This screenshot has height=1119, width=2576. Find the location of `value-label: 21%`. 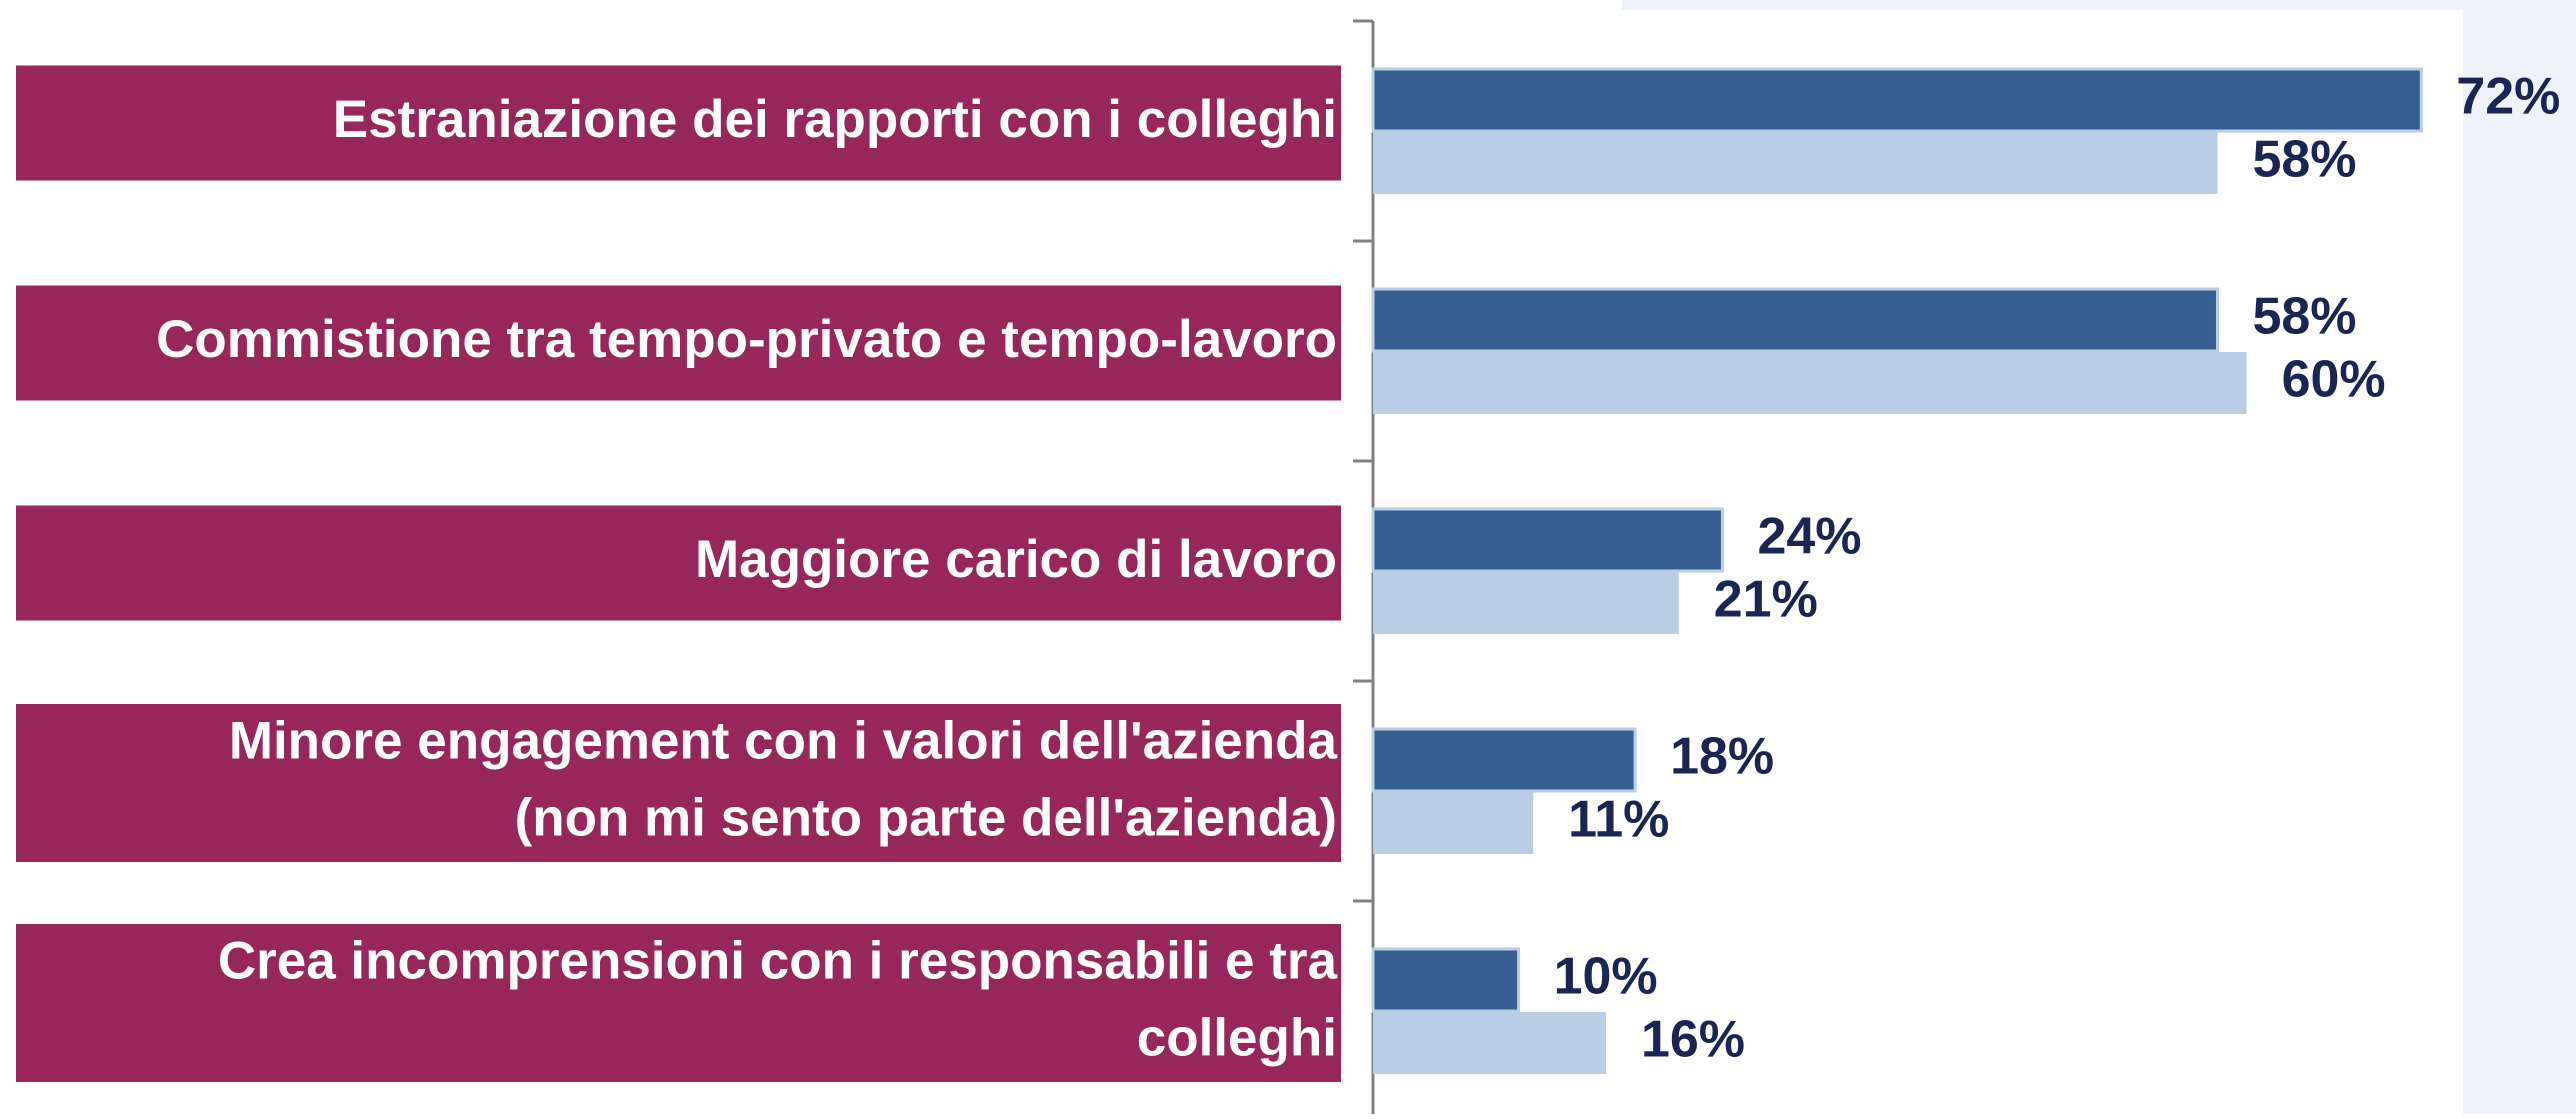

value-label: 21% is located at coordinates (1766, 600).